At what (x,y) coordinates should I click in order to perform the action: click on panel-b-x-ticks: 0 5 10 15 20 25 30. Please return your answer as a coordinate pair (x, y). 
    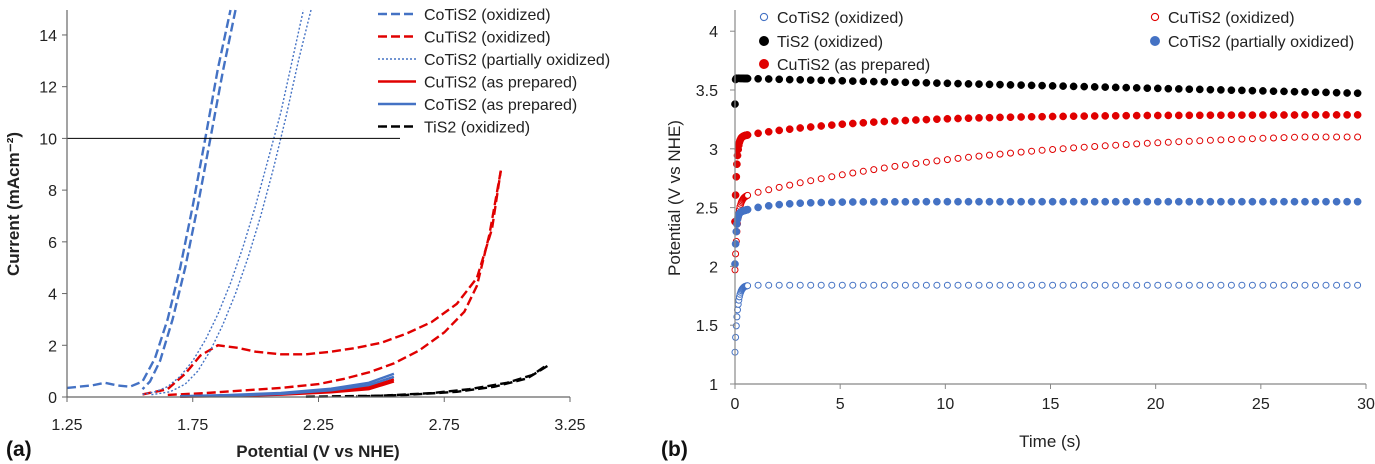
    Looking at the image, I should click on (1053, 398).